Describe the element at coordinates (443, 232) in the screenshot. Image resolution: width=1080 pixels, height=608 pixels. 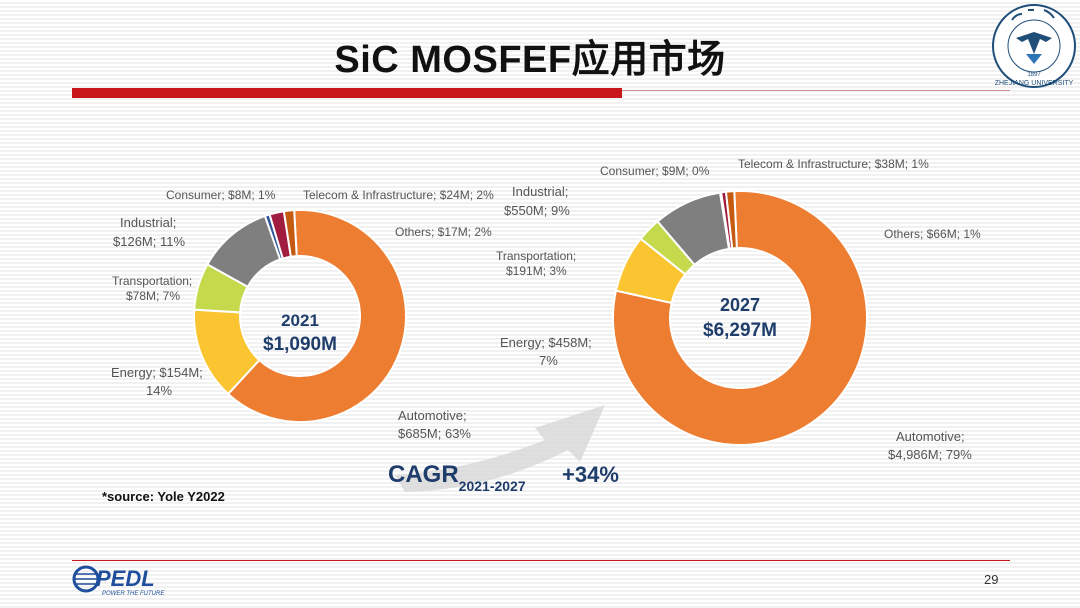
I see `label-2021-others: Others; $17M; 2%` at that location.